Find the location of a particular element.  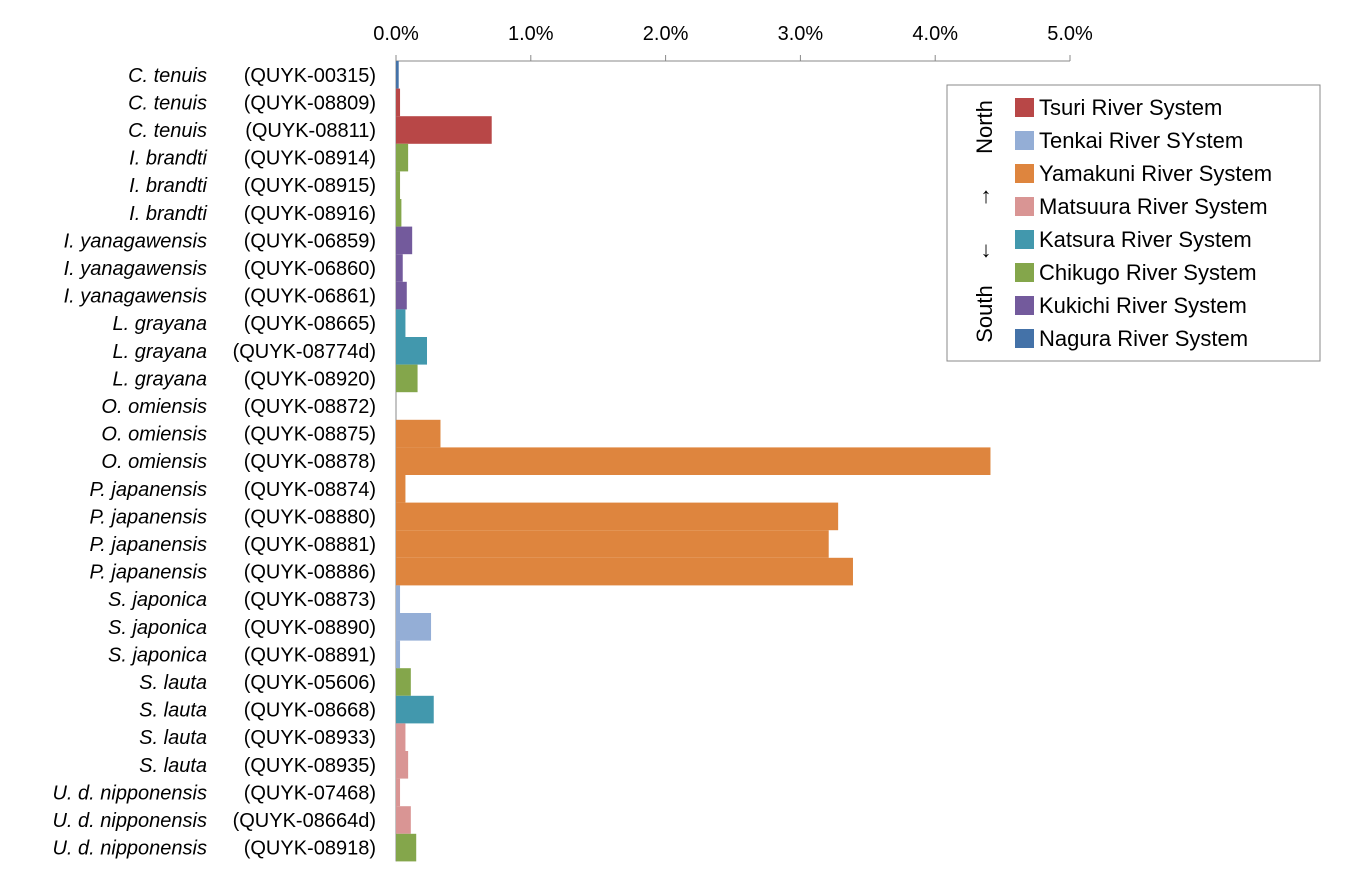

legend-up-arrow: ↑ is located at coordinates (986, 195).